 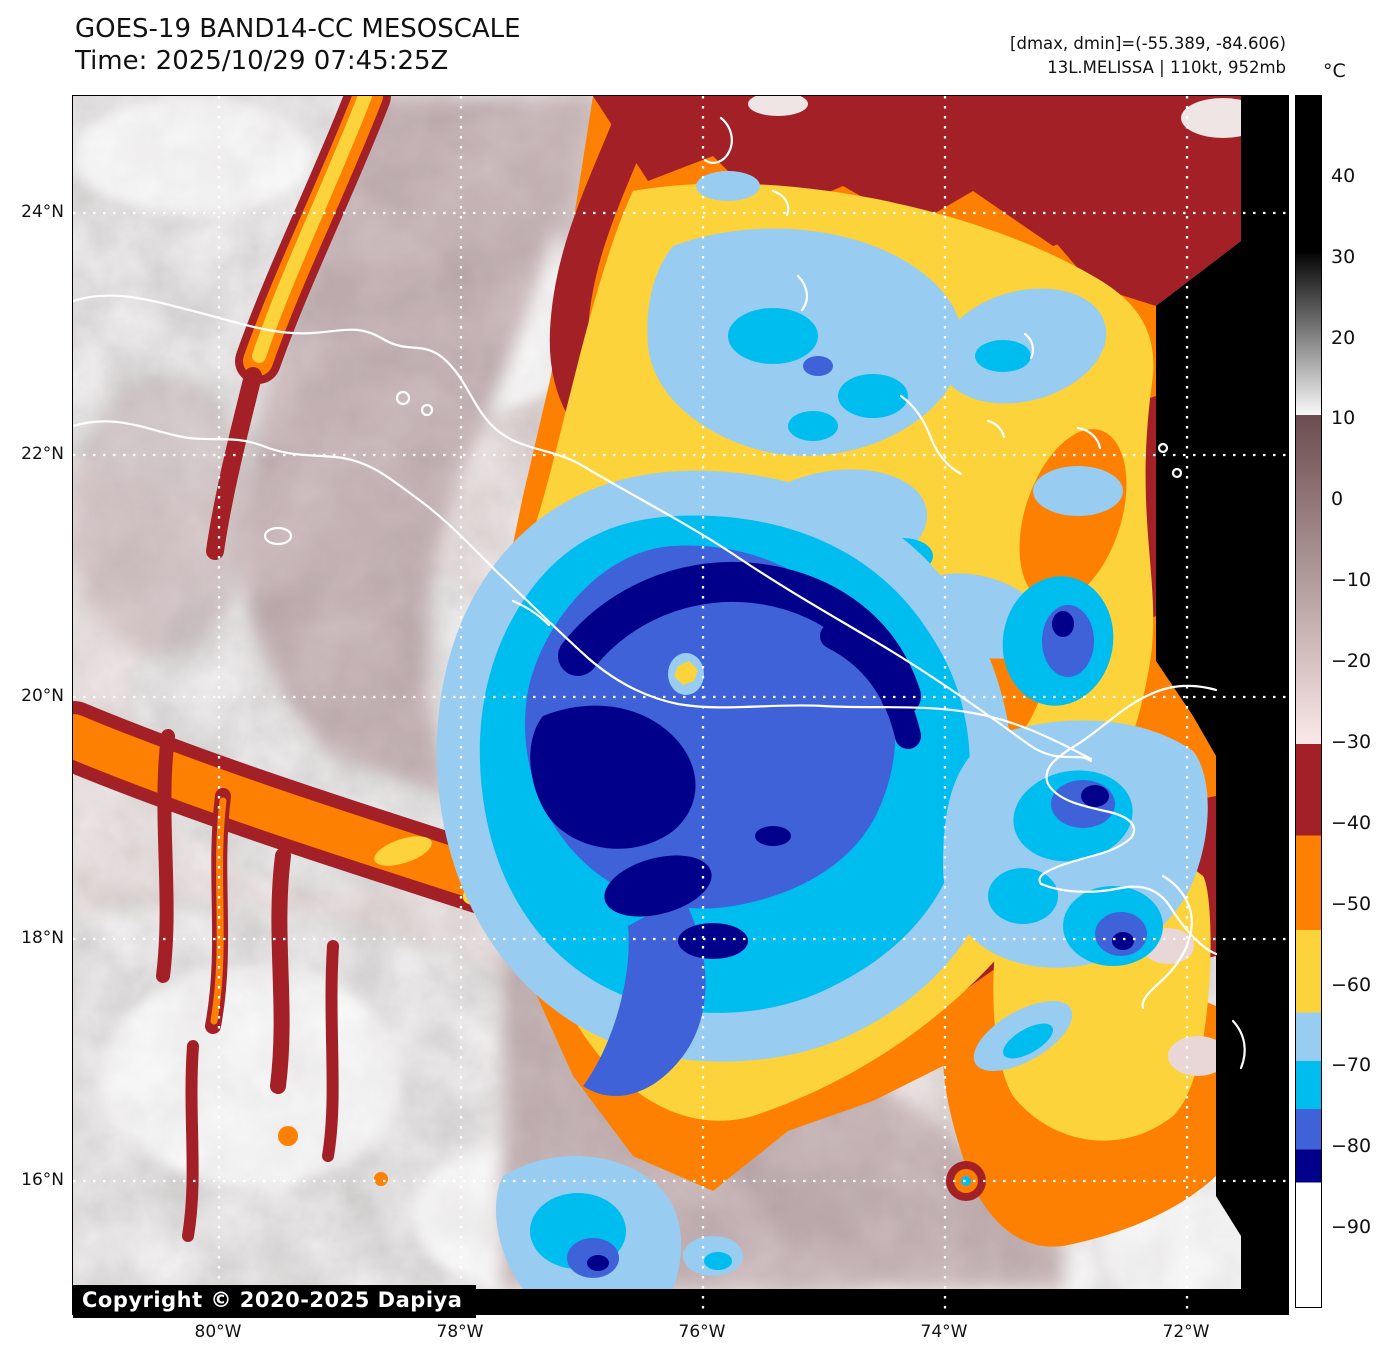 I want to click on dmax-dmin-annotation: [dmax, dmin]=(-55.389, -84.606), so click(x=1148, y=43).